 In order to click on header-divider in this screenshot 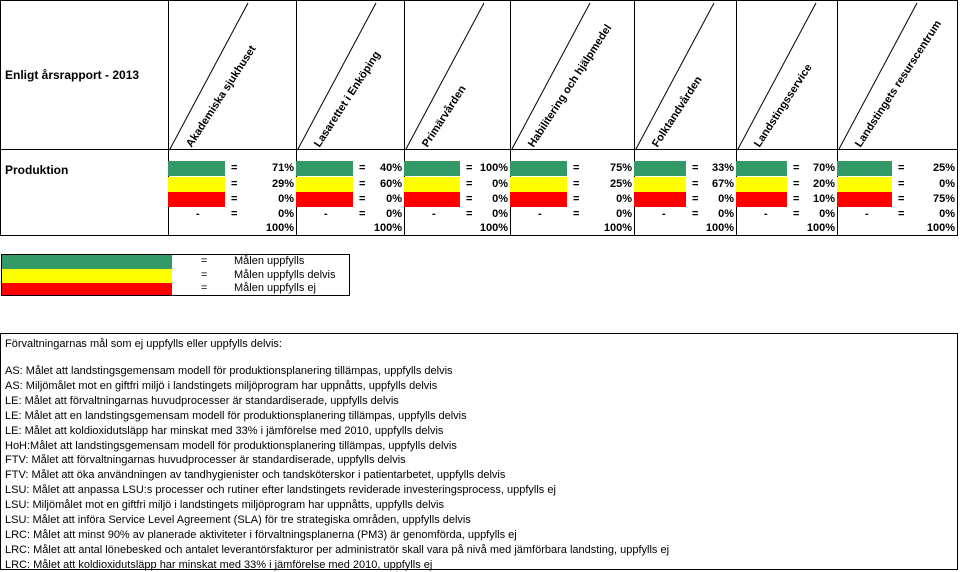, I will do `click(479, 149)`.